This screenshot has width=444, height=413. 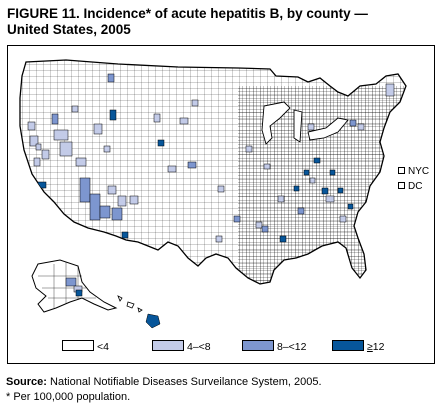 I want to click on legend-item-4to8: 4–<8, so click(x=181, y=347).